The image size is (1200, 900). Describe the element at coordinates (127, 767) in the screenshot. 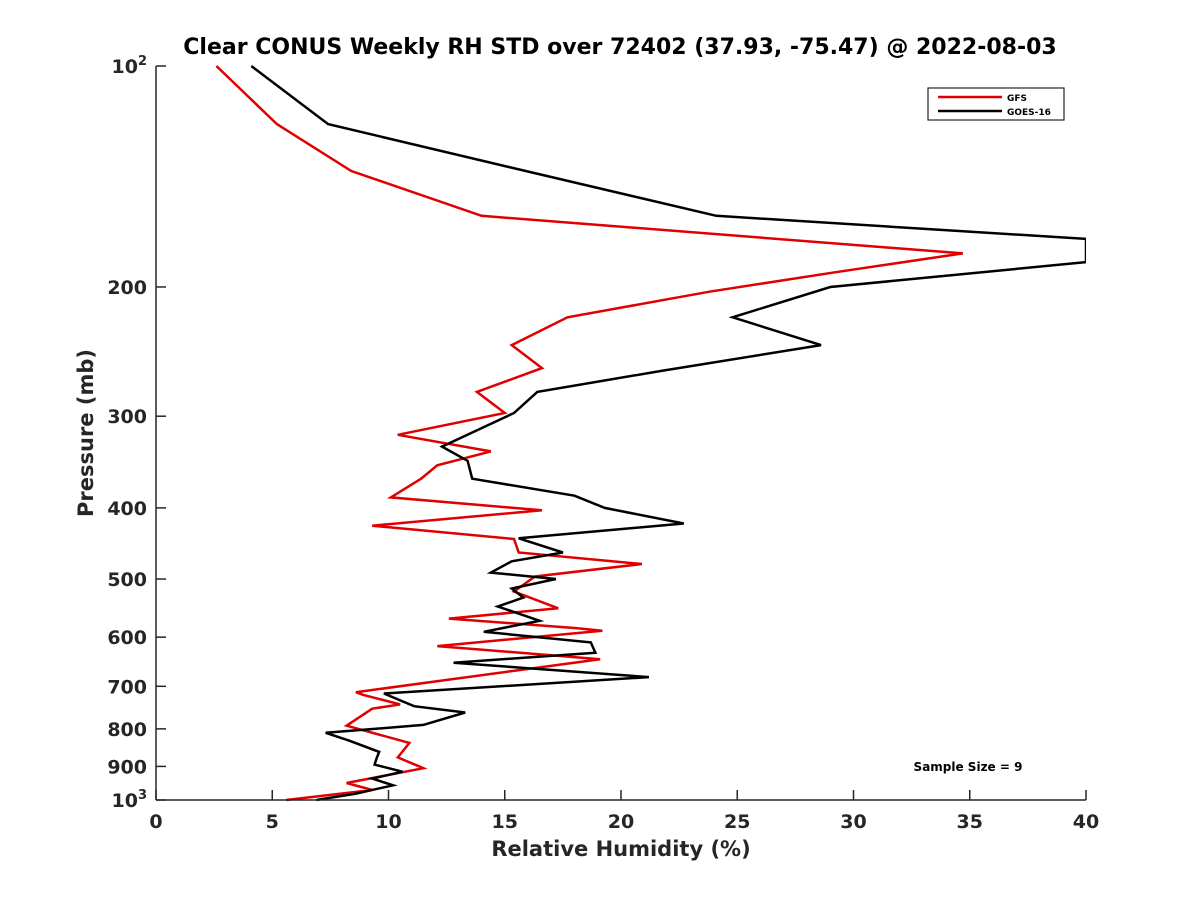

I see `y-tick-label: 900` at that location.